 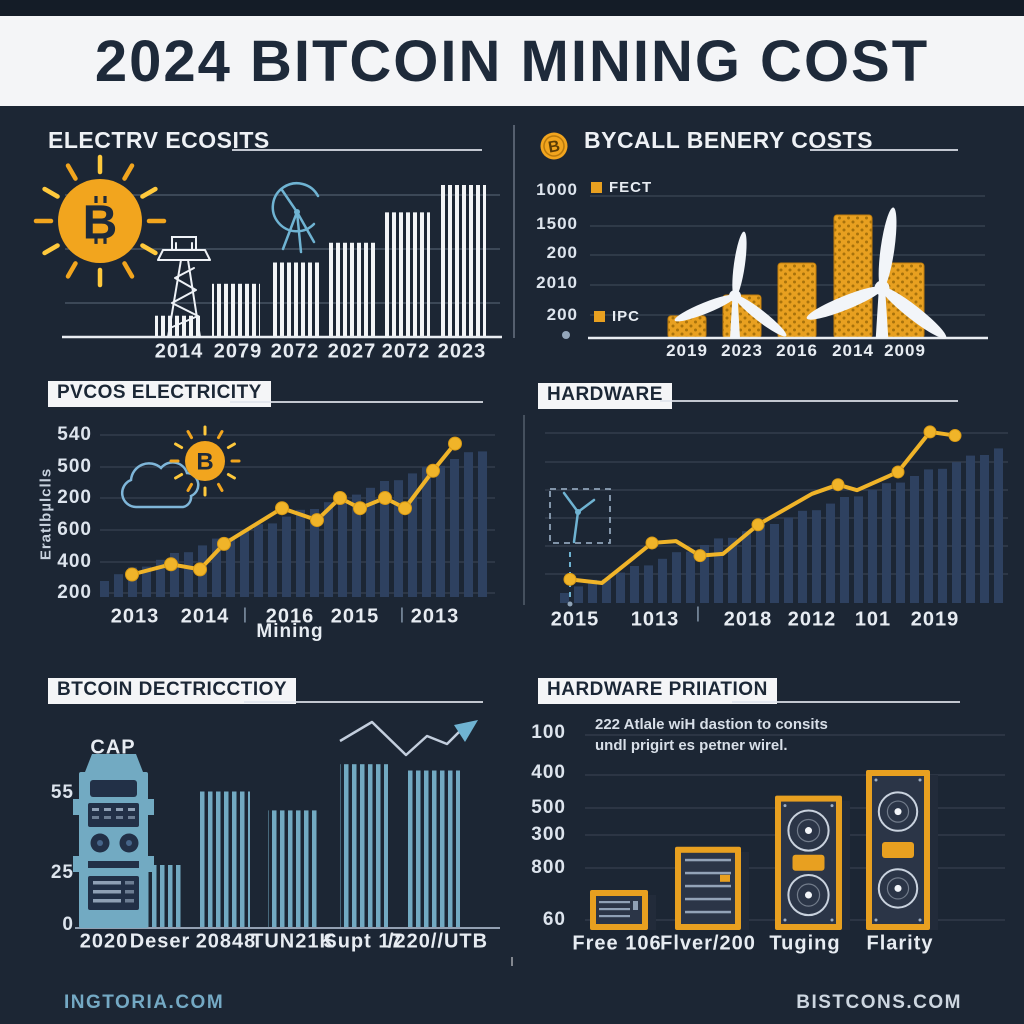 I want to click on section-title-electricity-costs: ELECTRV ECOSITS, so click(x=159, y=140).